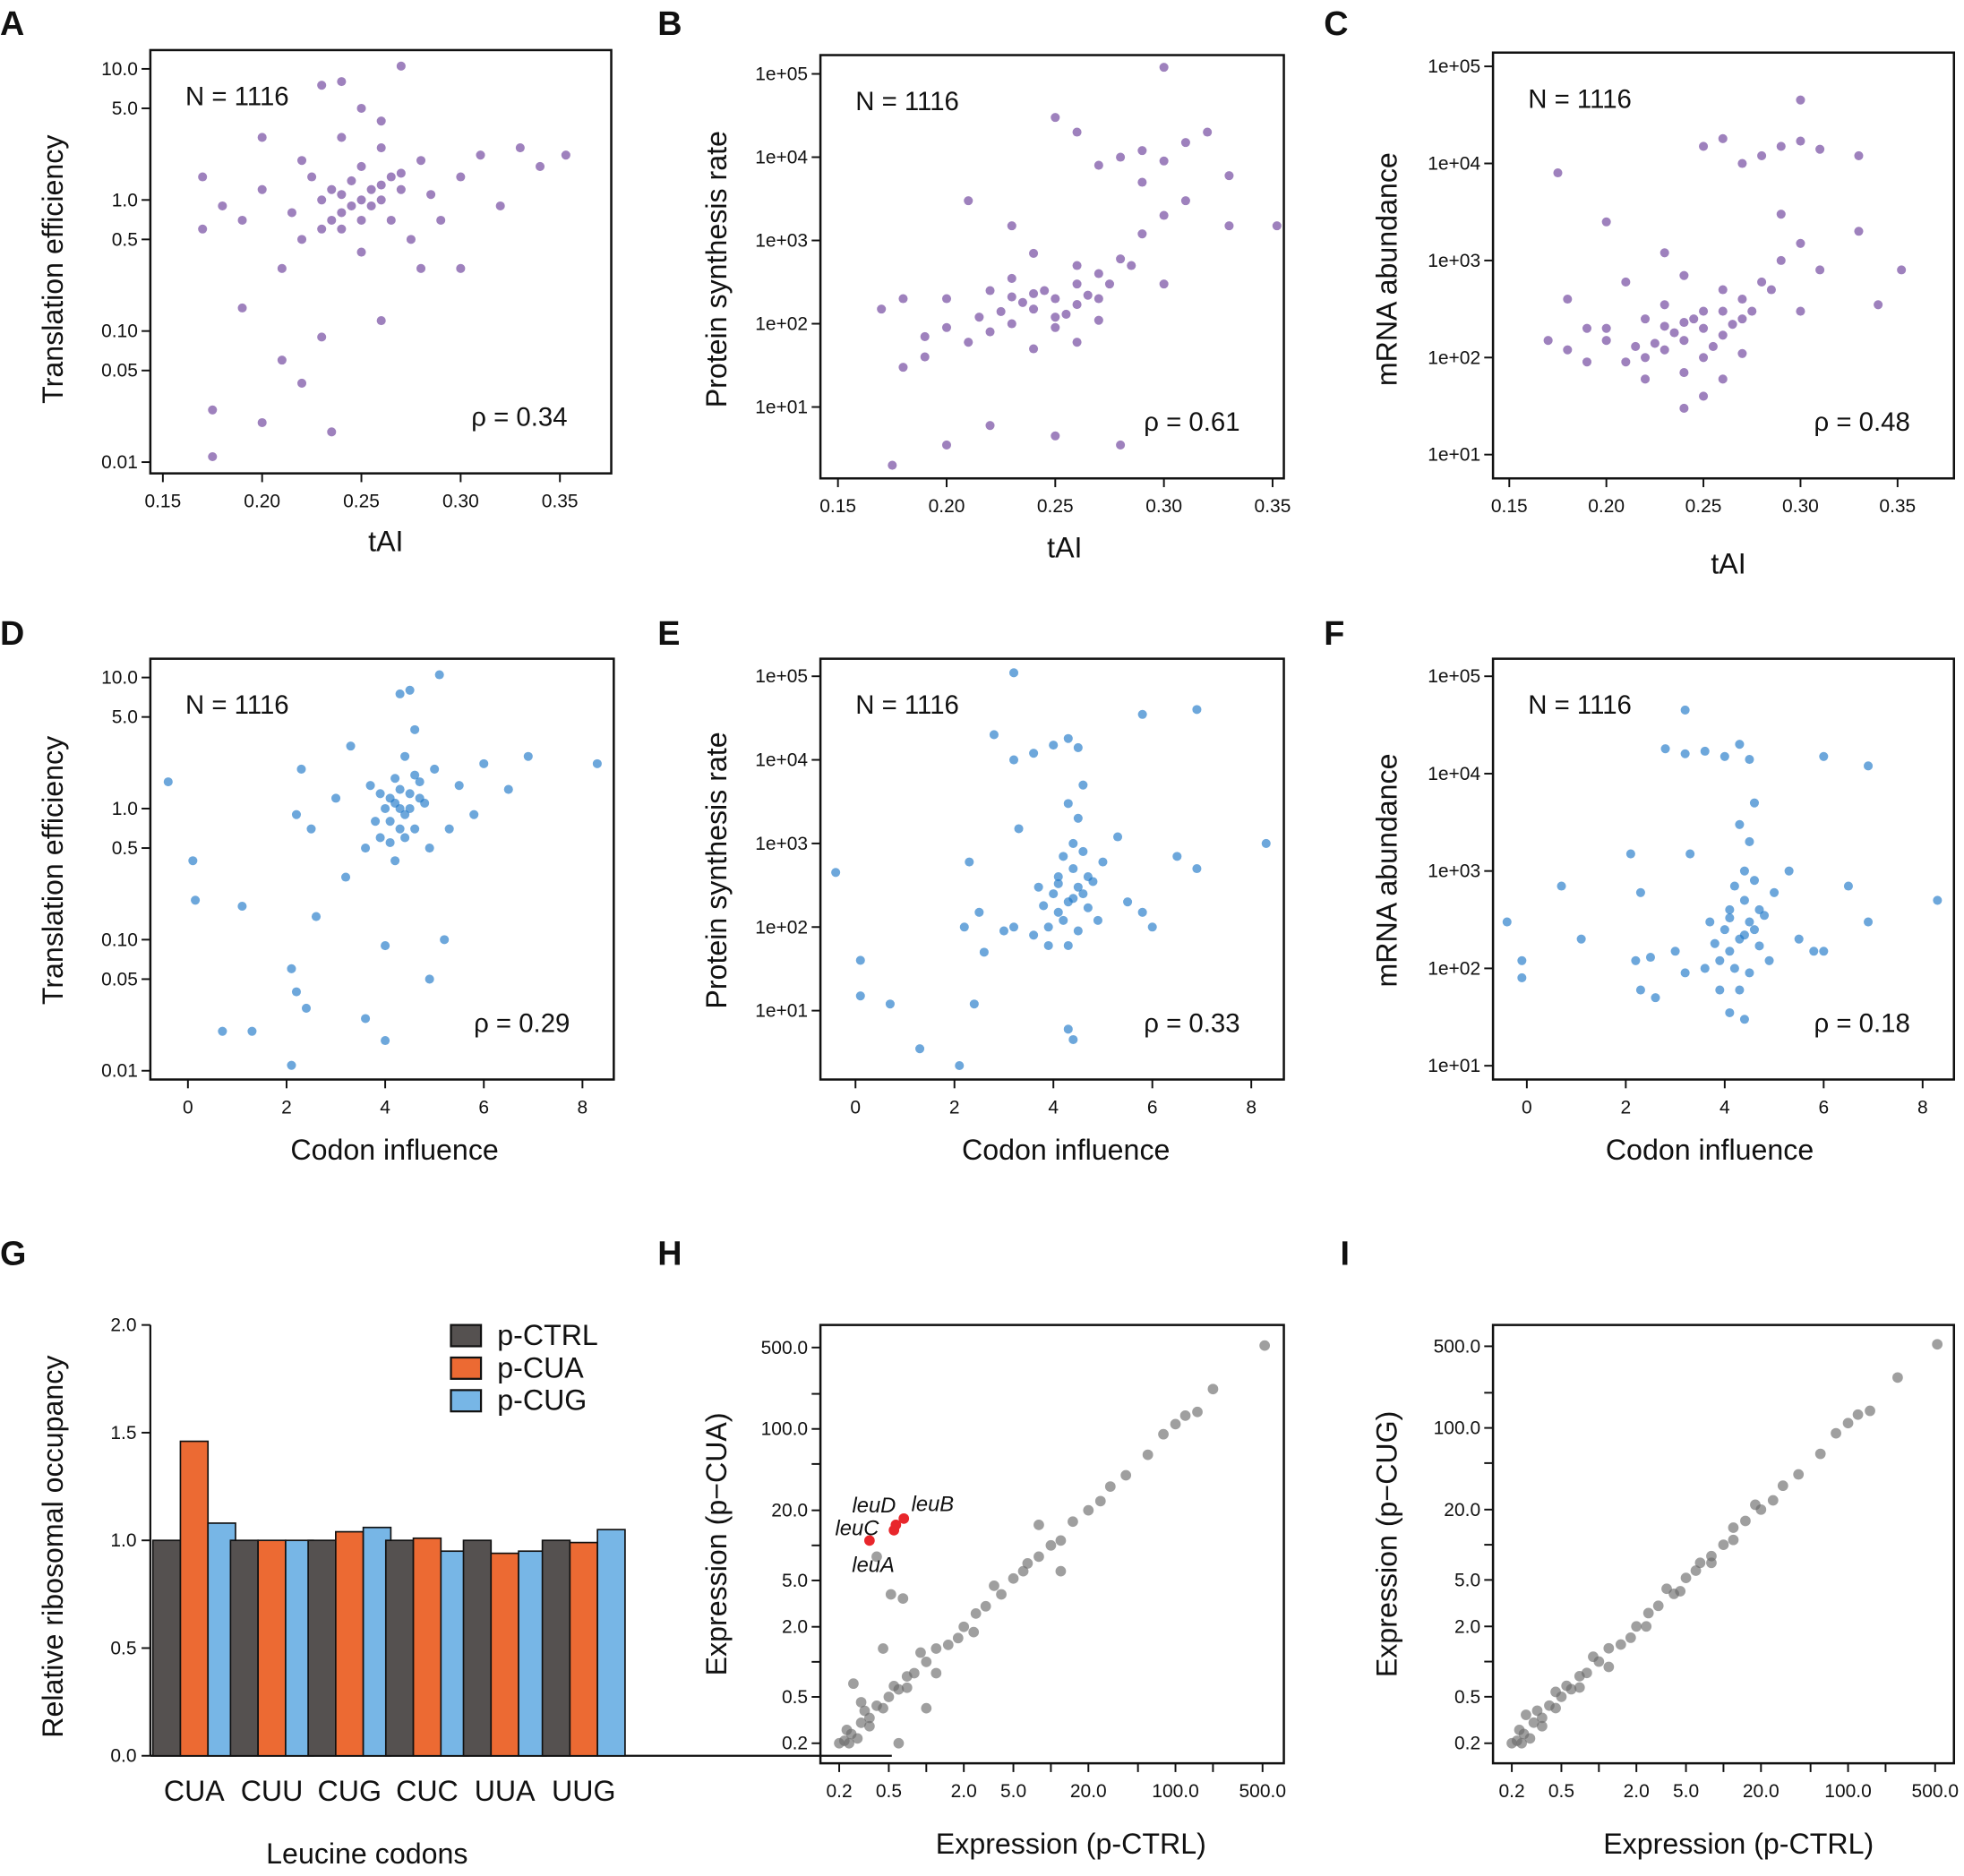  What do you see at coordinates (1056, 506) in the screenshot?
I see `x-tick-label: 0.25` at bounding box center [1056, 506].